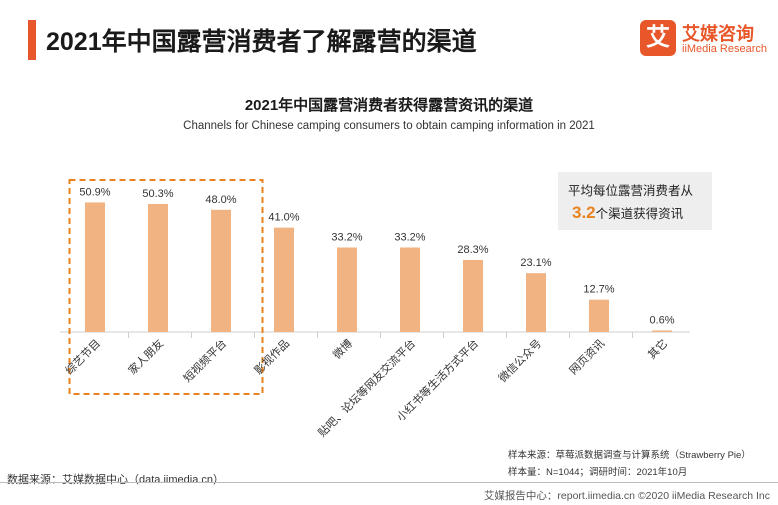 This screenshot has width=778, height=505. What do you see at coordinates (271, 356) in the screenshot?
I see `category-label-4: 影视作品` at bounding box center [271, 356].